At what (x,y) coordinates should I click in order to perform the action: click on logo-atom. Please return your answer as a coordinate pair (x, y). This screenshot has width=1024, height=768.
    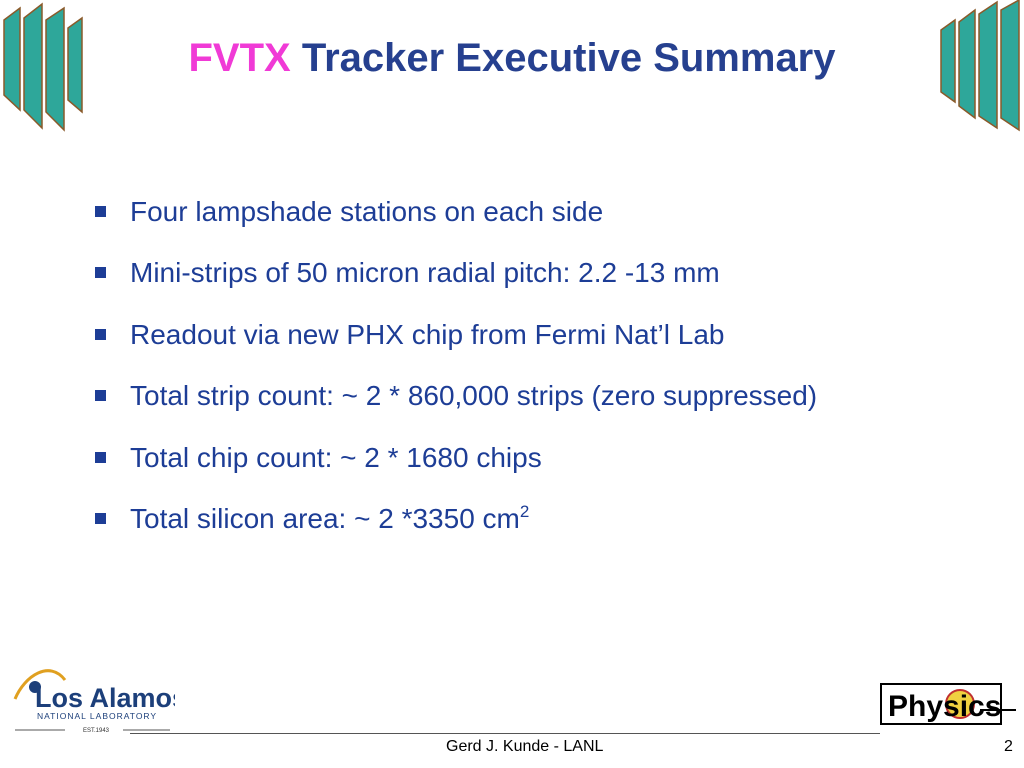
    Looking at the image, I should click on (960, 704).